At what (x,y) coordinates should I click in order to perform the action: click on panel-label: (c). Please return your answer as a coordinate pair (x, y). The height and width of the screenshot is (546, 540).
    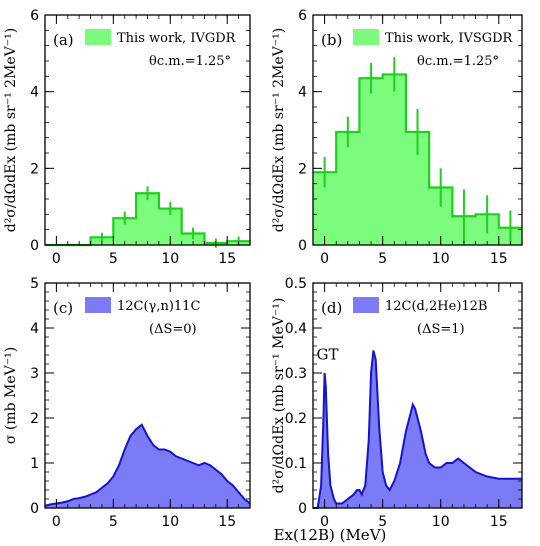
    Looking at the image, I should click on (63, 308).